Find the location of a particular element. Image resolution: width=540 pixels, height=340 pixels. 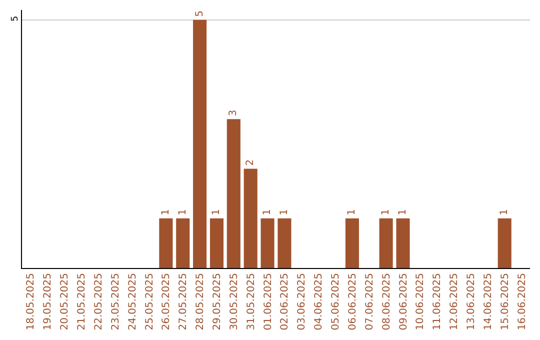

x-tick-label: 31.05.2025 is located at coordinates (251, 301).